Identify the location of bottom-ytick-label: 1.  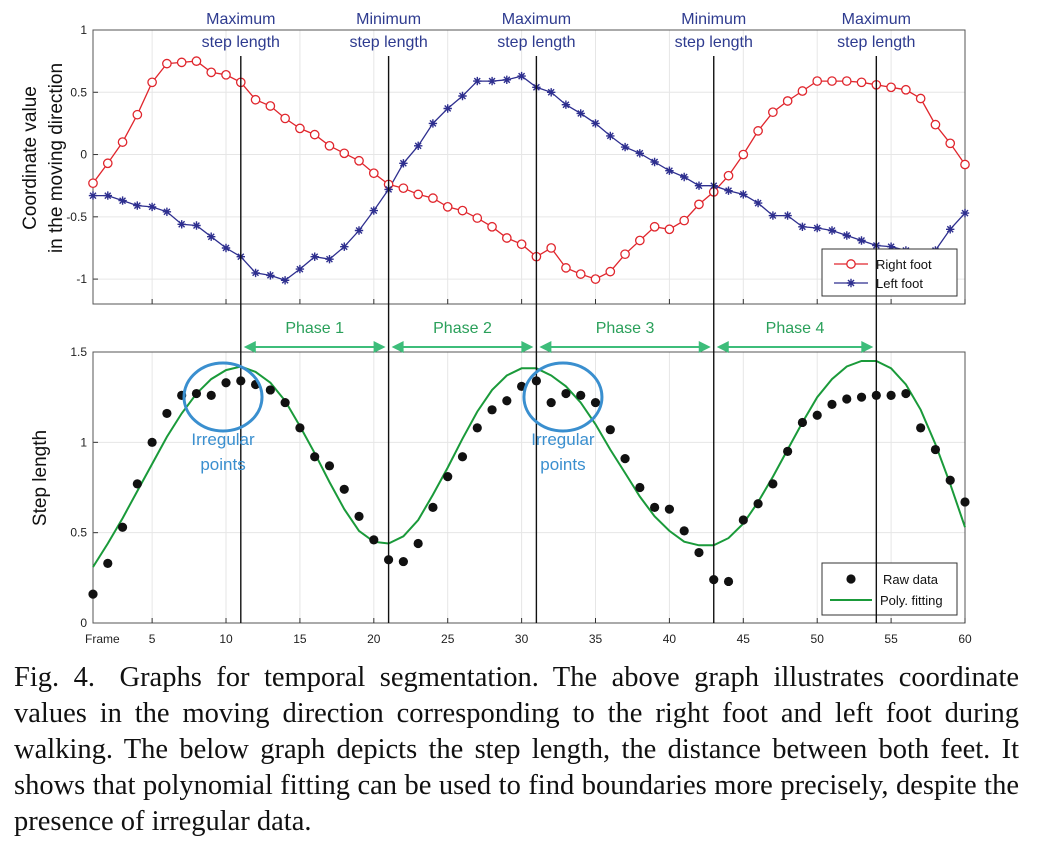
(83, 442).